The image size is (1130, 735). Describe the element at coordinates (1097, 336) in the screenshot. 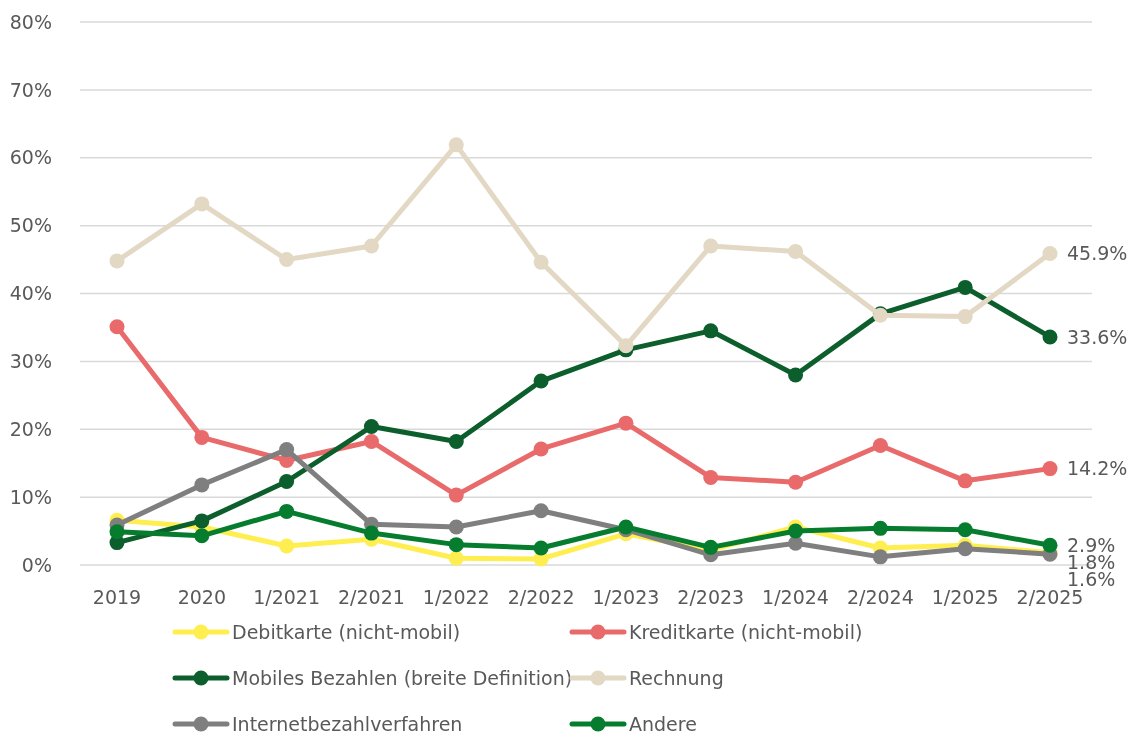

I see `data-label: 33.6%` at that location.